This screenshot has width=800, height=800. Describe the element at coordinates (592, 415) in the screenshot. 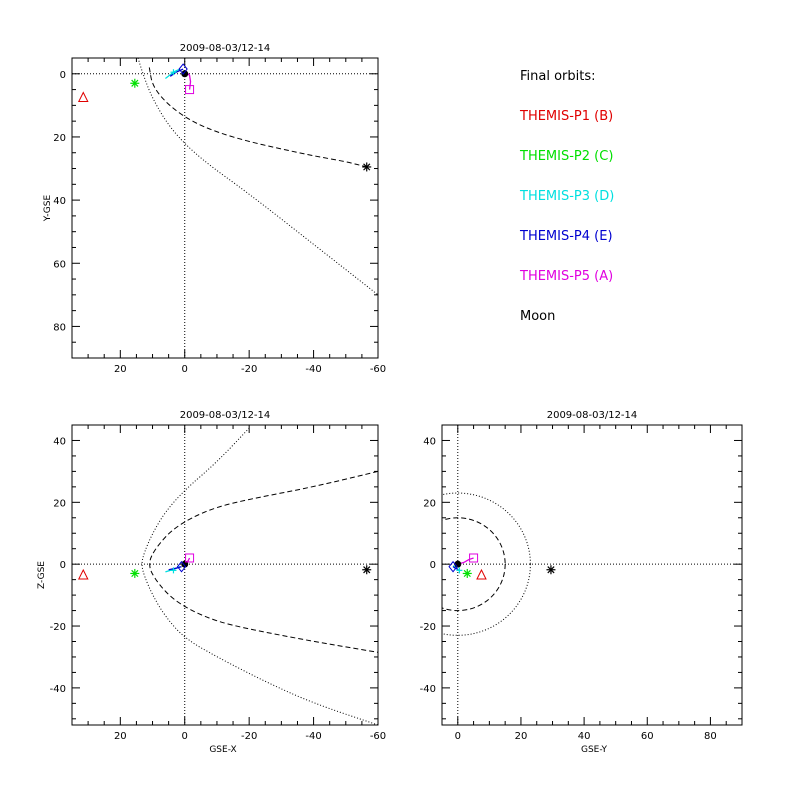

I see `panel-yz-title: 2009-08-03/12-14` at that location.